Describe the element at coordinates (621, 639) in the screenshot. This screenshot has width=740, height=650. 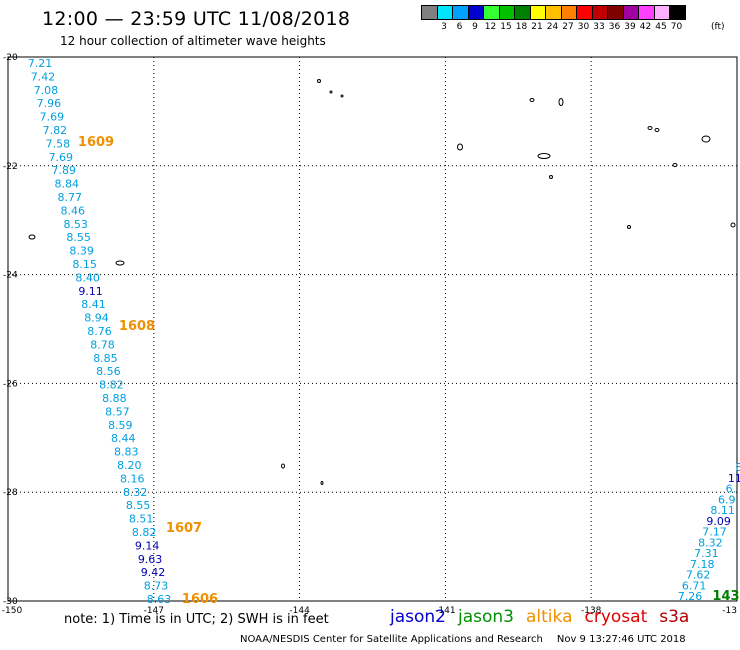
I see `credit-timestamp: Nov 9 13:27:46 UTC 2018` at that location.